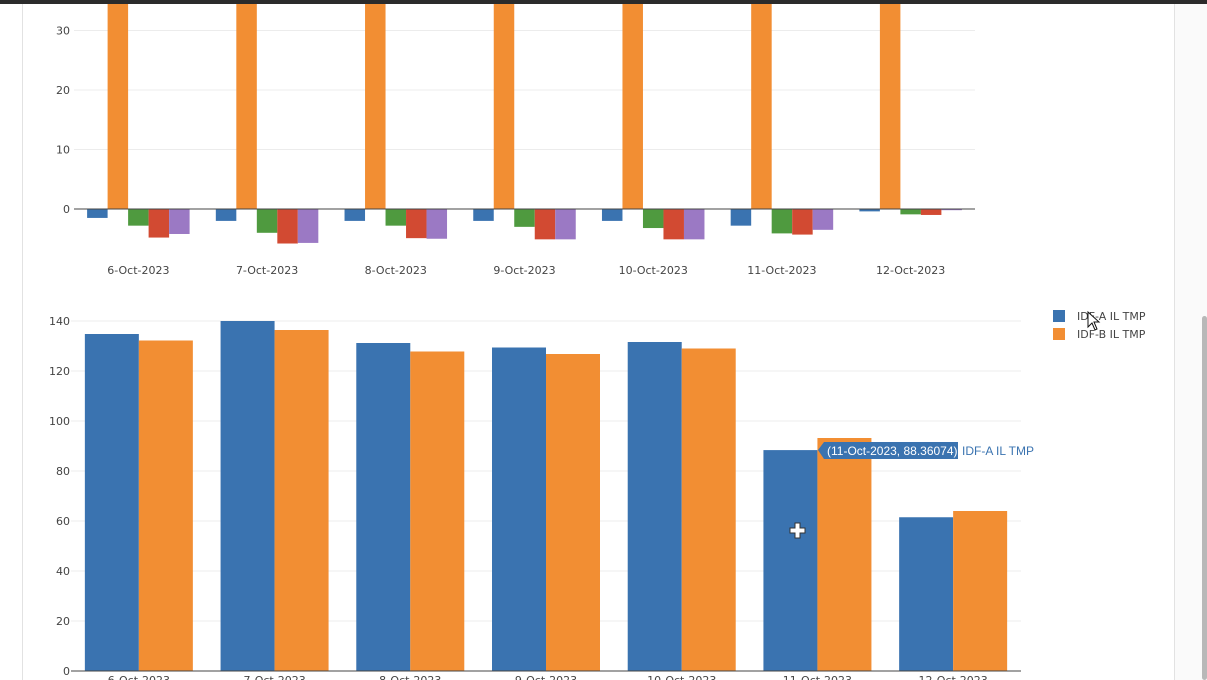  I want to click on legend: IDF-A IL TMP IDF-B IL TMP, so click(1099, 325).